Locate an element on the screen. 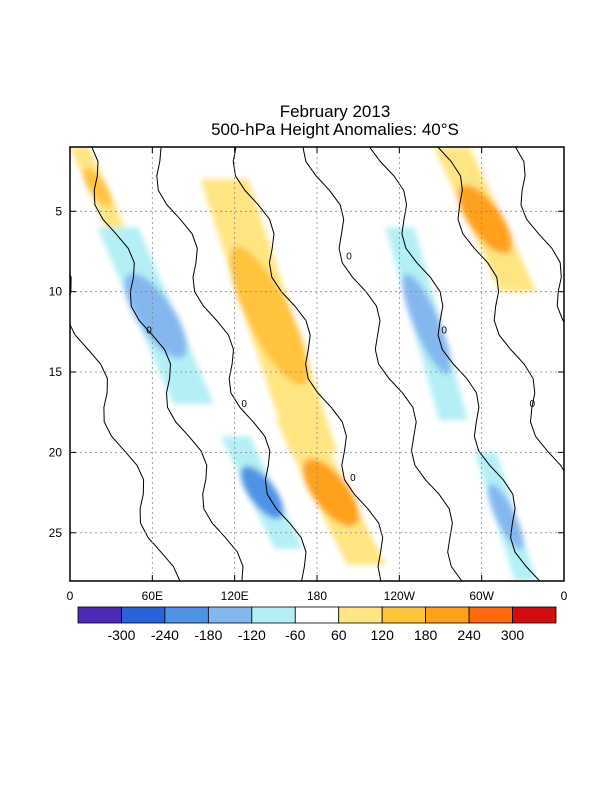 This screenshot has height=800, width=600. contour-label-4: 0 is located at coordinates (349, 257).